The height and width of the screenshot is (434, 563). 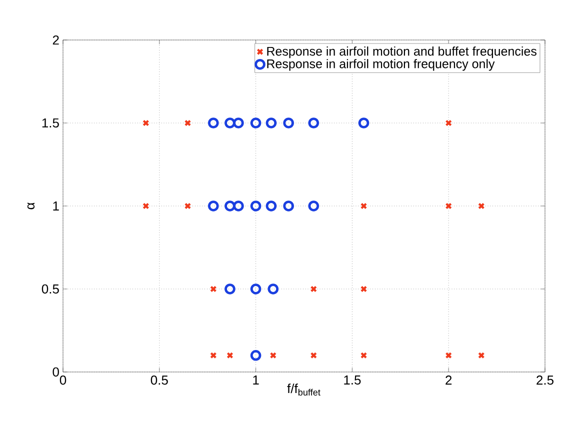 What do you see at coordinates (50, 123) in the screenshot?
I see `y-tick-label: 1.5` at bounding box center [50, 123].